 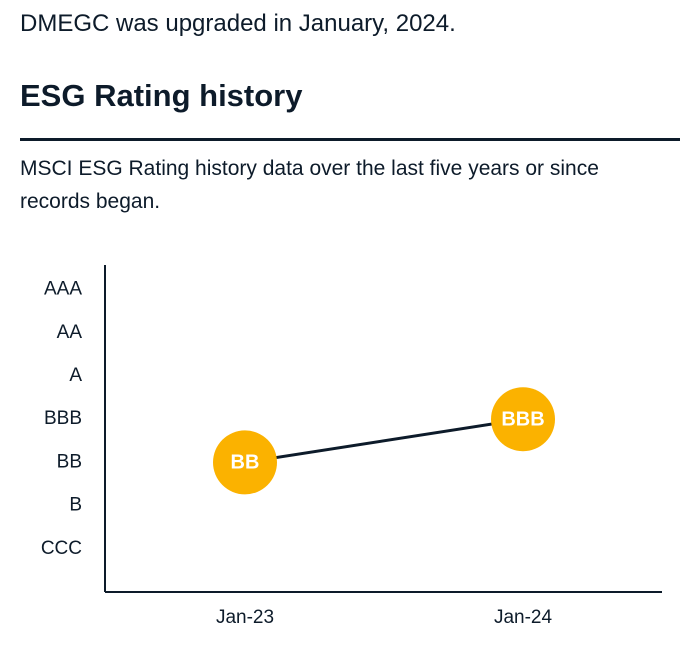 What do you see at coordinates (75, 505) in the screenshot?
I see `y-tick-label: B` at bounding box center [75, 505].